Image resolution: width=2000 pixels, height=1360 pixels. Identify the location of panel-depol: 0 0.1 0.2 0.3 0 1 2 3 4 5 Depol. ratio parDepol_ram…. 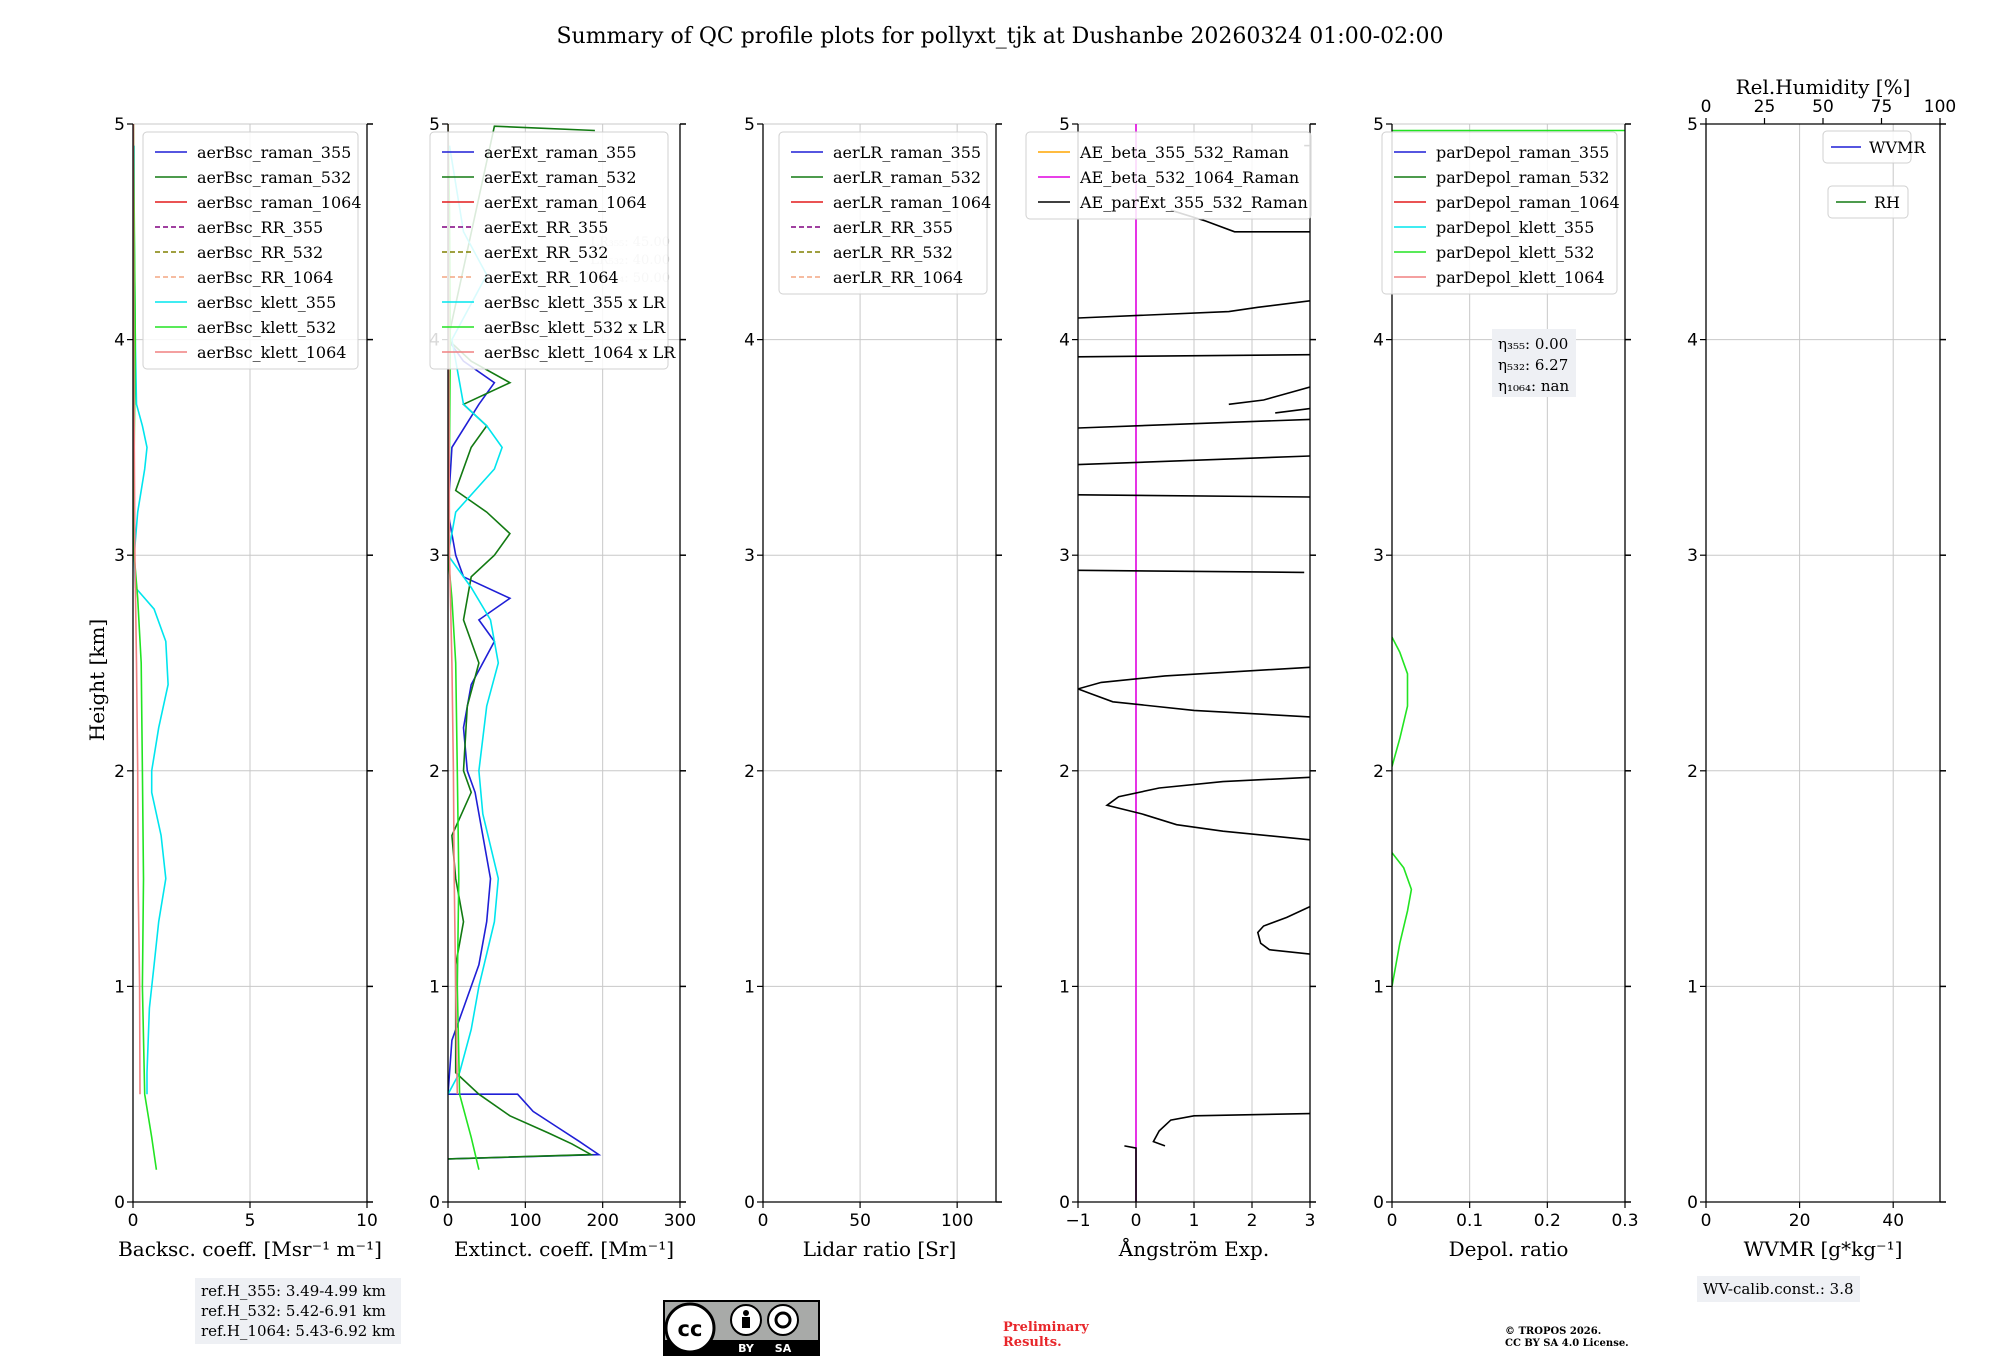
(1505, 688).